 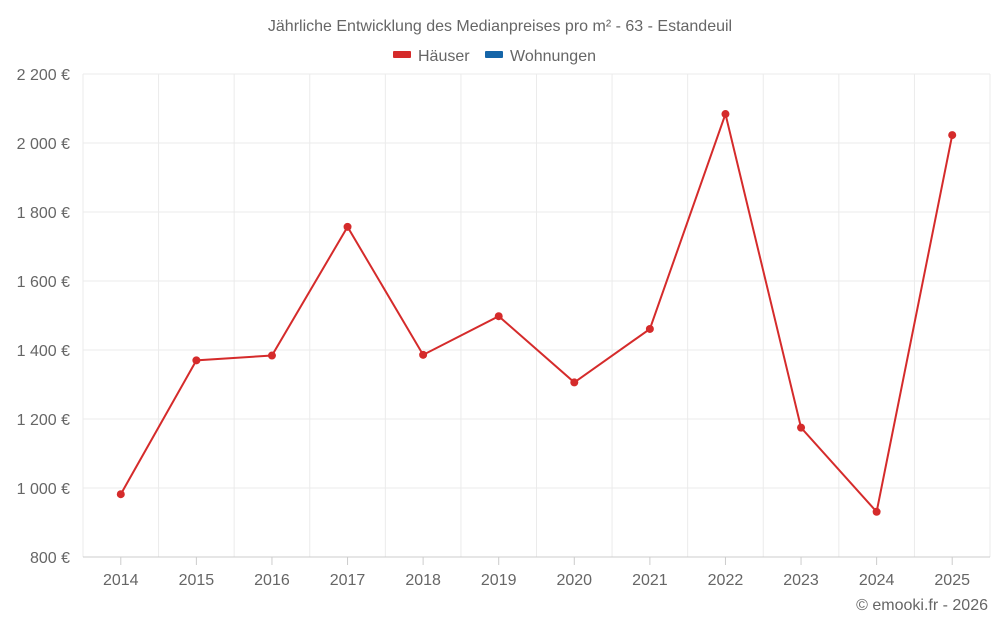 I want to click on y-tick-label: 2 200 €, so click(x=43, y=75).